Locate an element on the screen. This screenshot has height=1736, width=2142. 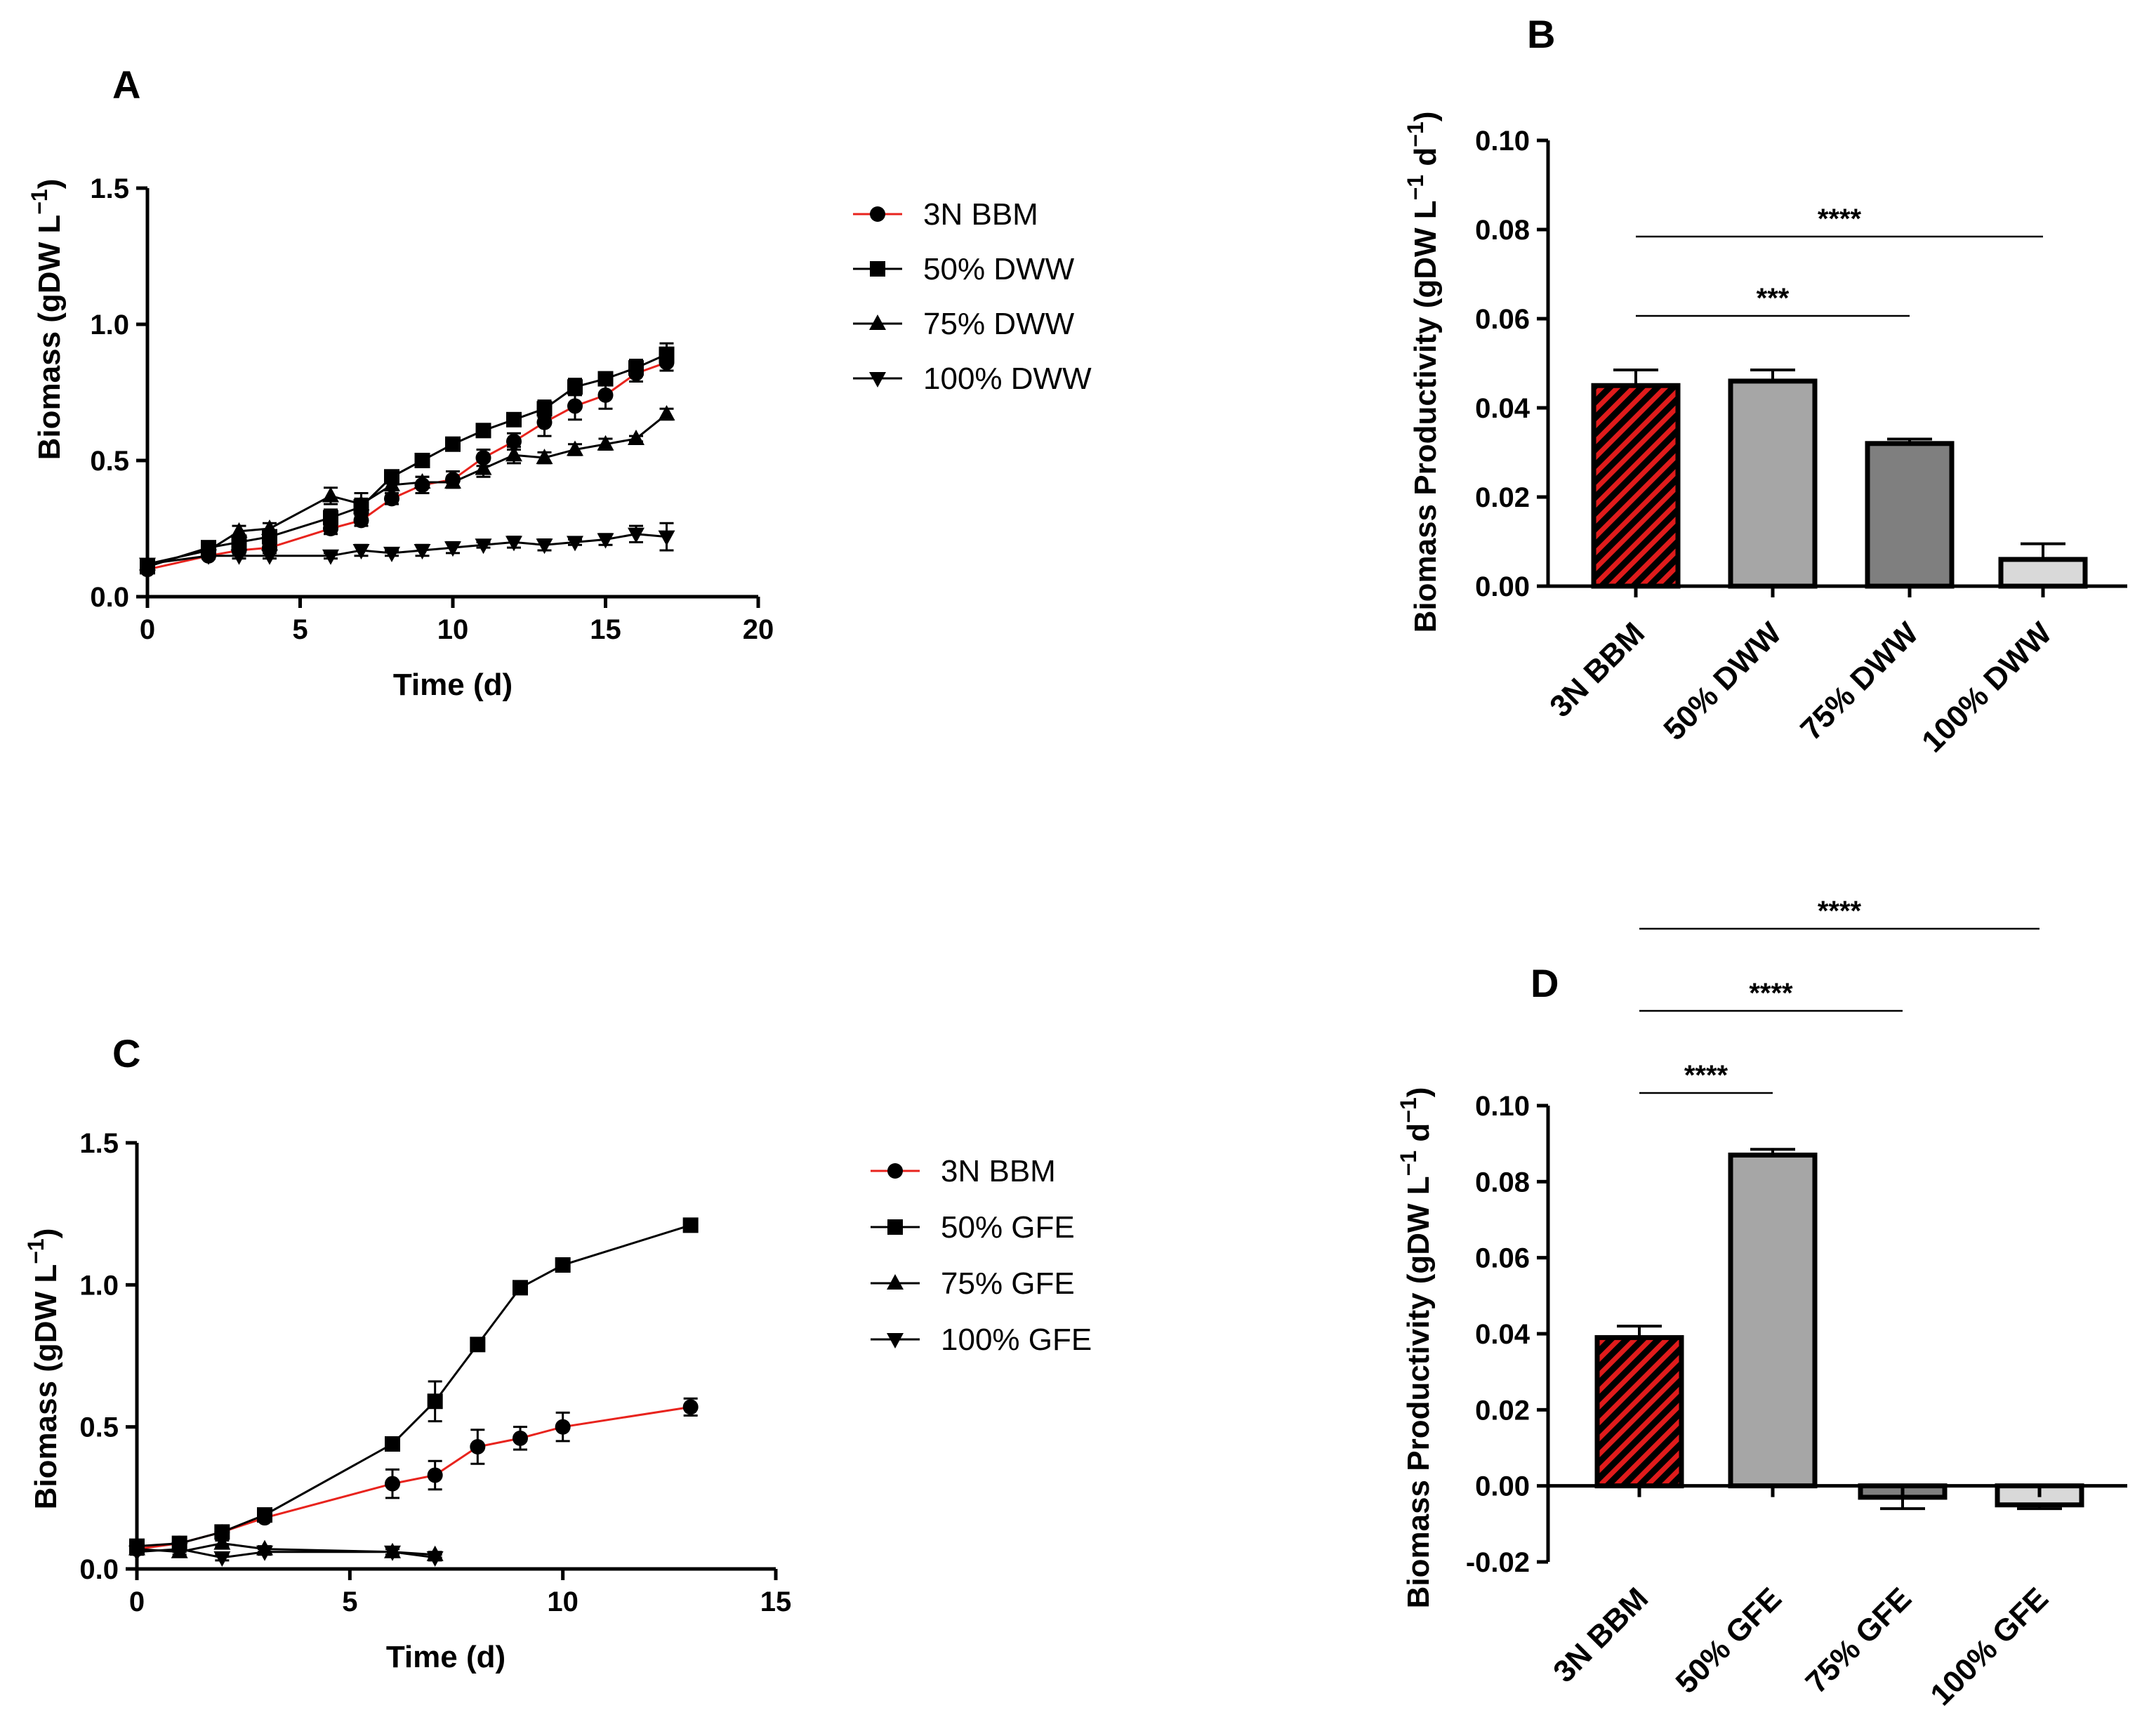
x-tick-label: 10 is located at coordinates (453, 629).